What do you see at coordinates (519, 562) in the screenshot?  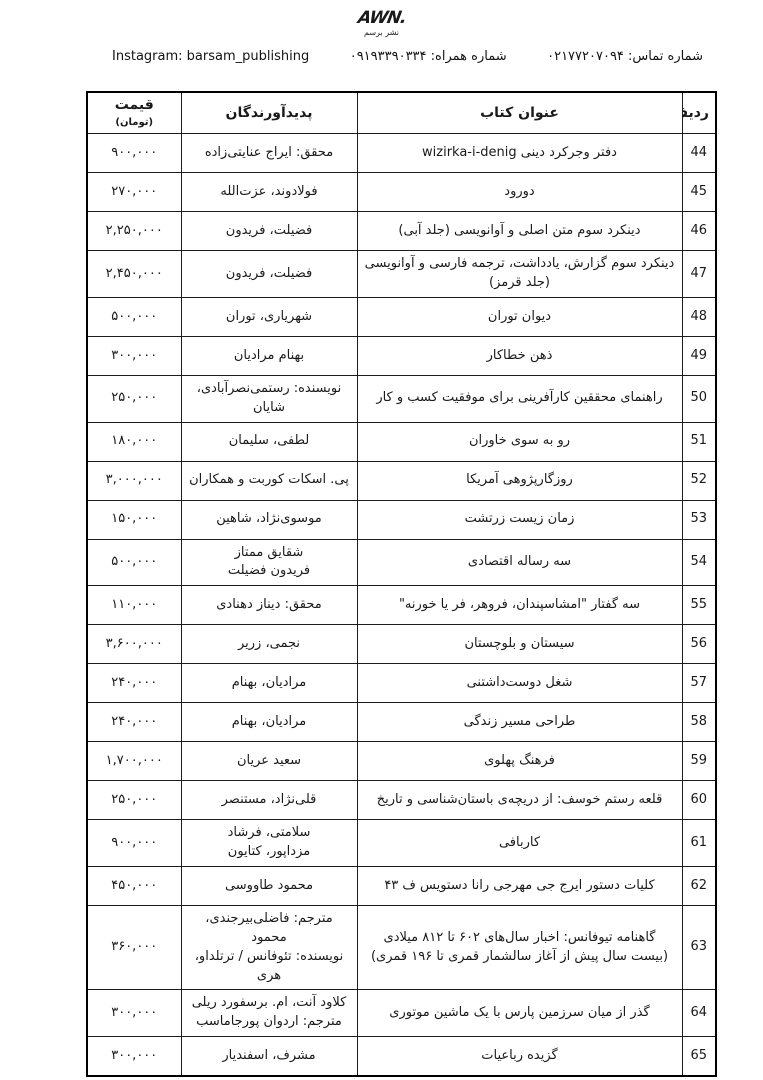 I see `book-title-cell: سه رساله اقتصادی` at bounding box center [519, 562].